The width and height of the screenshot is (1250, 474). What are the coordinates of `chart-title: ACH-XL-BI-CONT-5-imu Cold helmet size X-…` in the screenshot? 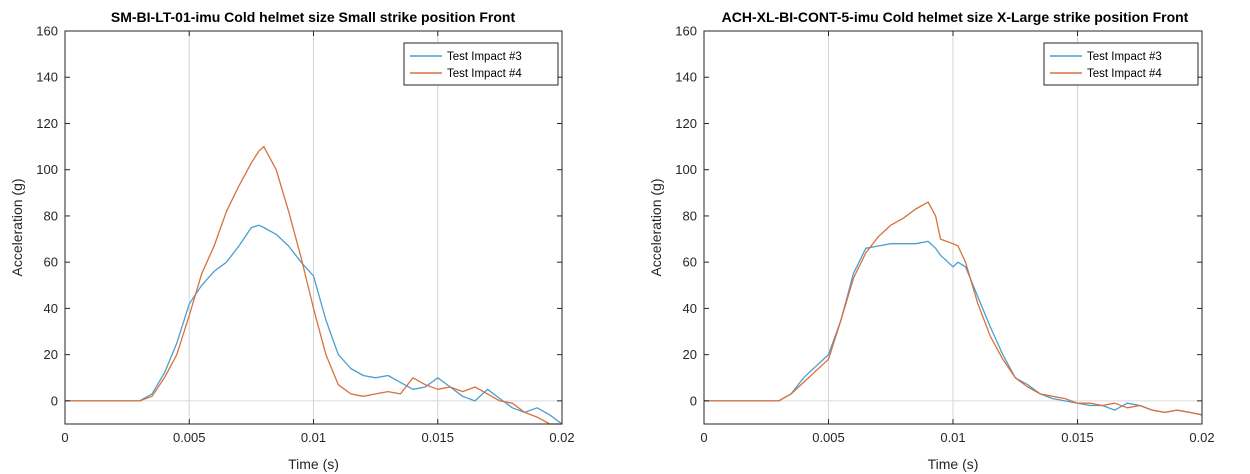 It's located at (955, 17).